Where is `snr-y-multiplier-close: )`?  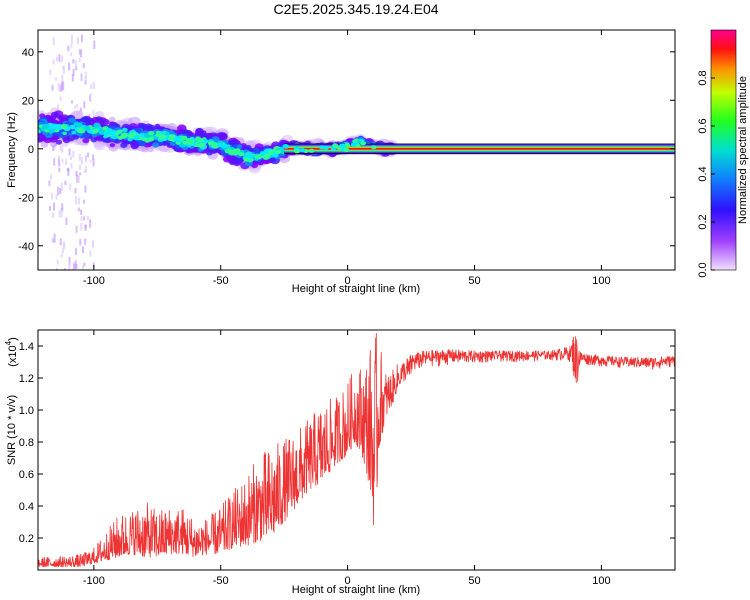 snr-y-multiplier-close: ) is located at coordinates (13, 339).